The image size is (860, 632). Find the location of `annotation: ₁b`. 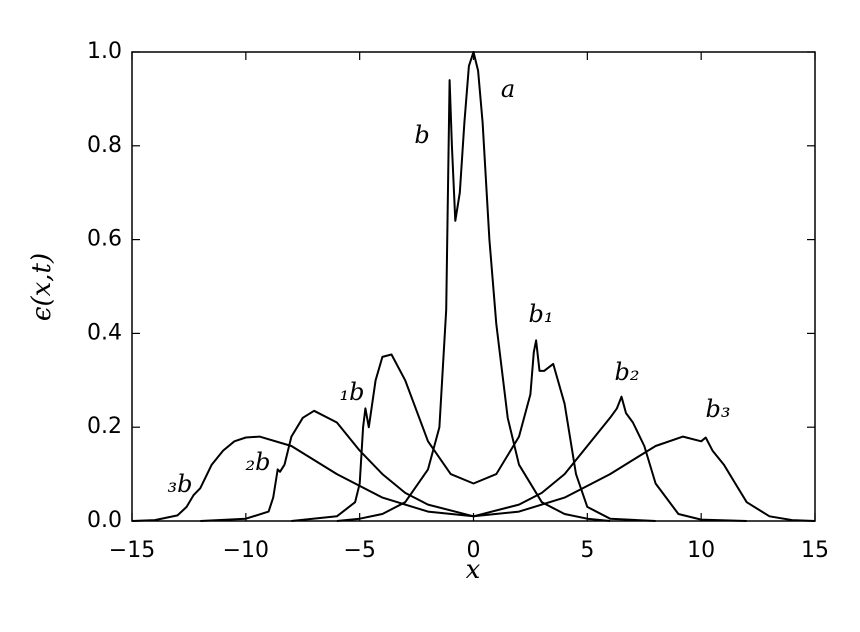

annotation: ₁b is located at coordinates (352, 392).